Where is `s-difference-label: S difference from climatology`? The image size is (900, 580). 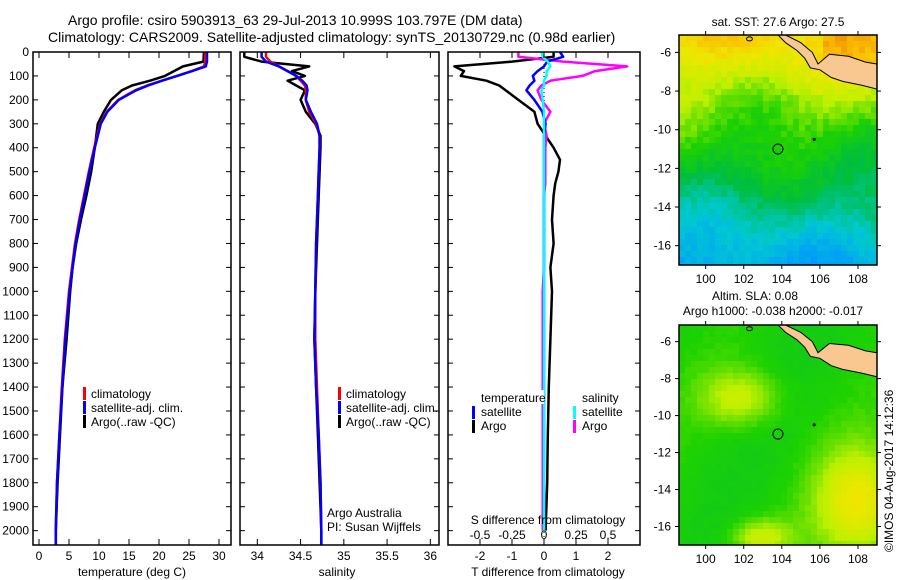
s-difference-label: S difference from climatology is located at coordinates (548, 520).